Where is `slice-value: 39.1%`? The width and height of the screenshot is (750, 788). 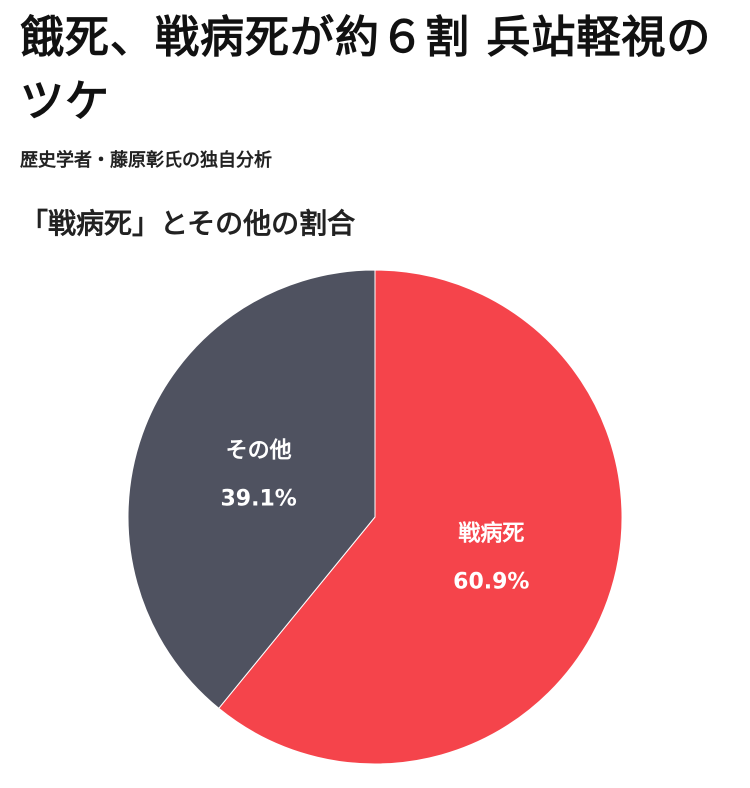
slice-value: 39.1% is located at coordinates (259, 499).